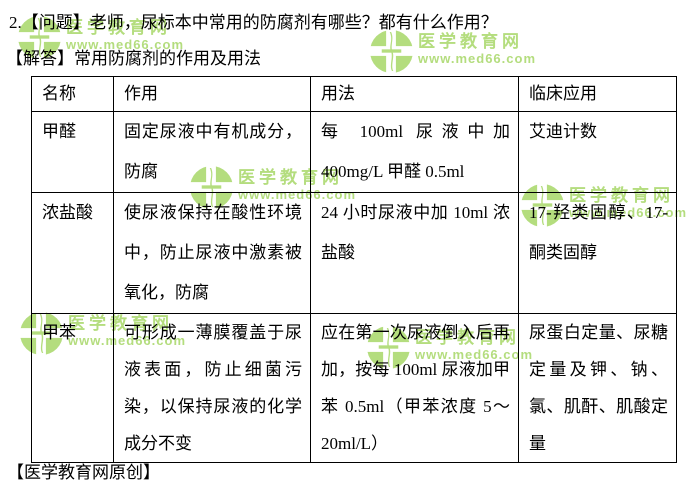  I want to click on cell-effect: 可形成一薄膜覆盖于尿液表面，防止细菌污染，以保持尿液的化学成分不变, so click(212, 388).